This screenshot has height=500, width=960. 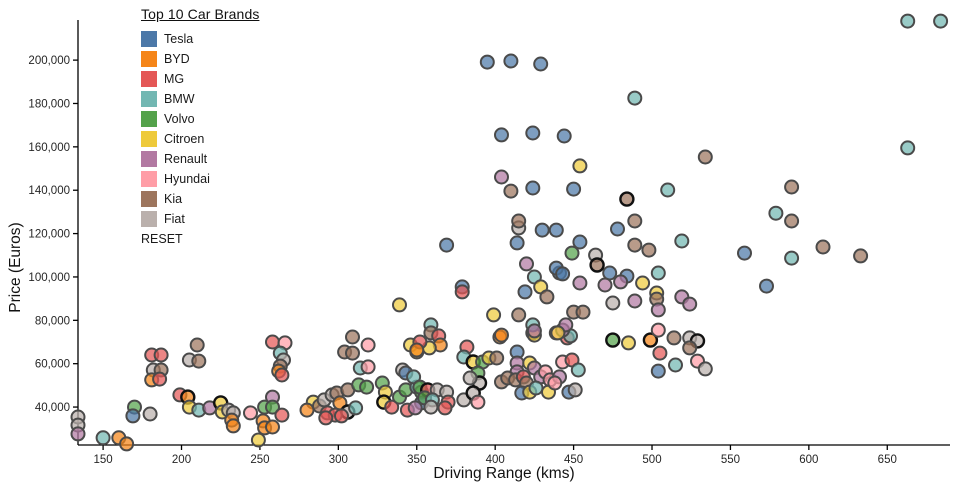 What do you see at coordinates (200, 119) in the screenshot?
I see `legend-item-volvo: Volvo` at bounding box center [200, 119].